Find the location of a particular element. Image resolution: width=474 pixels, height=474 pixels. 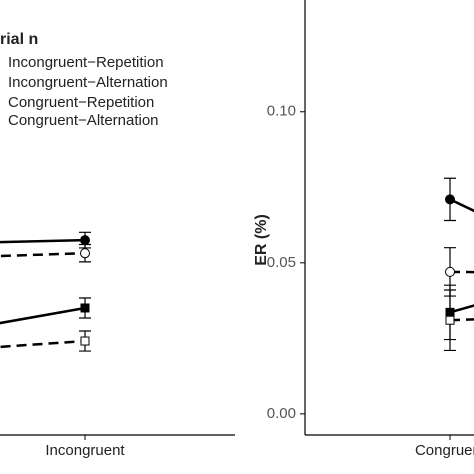

y-tick-label: 0.10 is located at coordinates (281, 111).